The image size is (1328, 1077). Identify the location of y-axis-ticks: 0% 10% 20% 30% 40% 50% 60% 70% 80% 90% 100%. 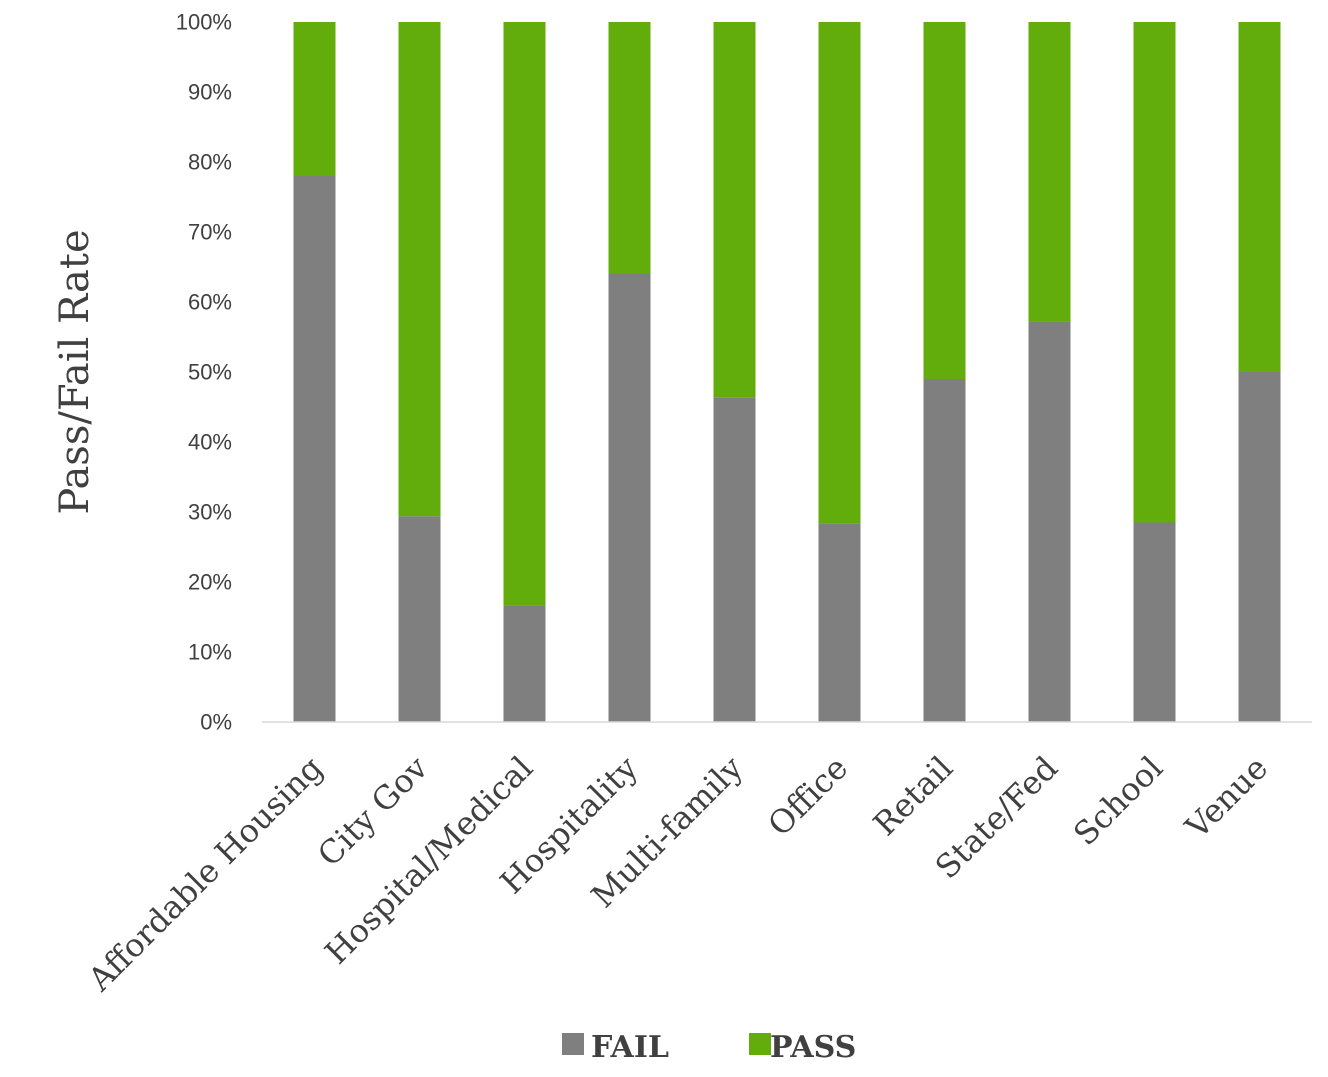
(204, 372).